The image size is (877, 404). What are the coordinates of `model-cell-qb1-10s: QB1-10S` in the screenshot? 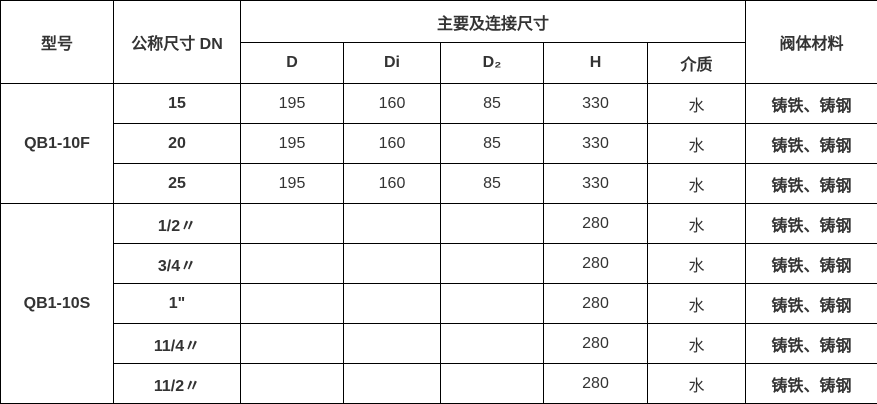 It's located at (57, 304).